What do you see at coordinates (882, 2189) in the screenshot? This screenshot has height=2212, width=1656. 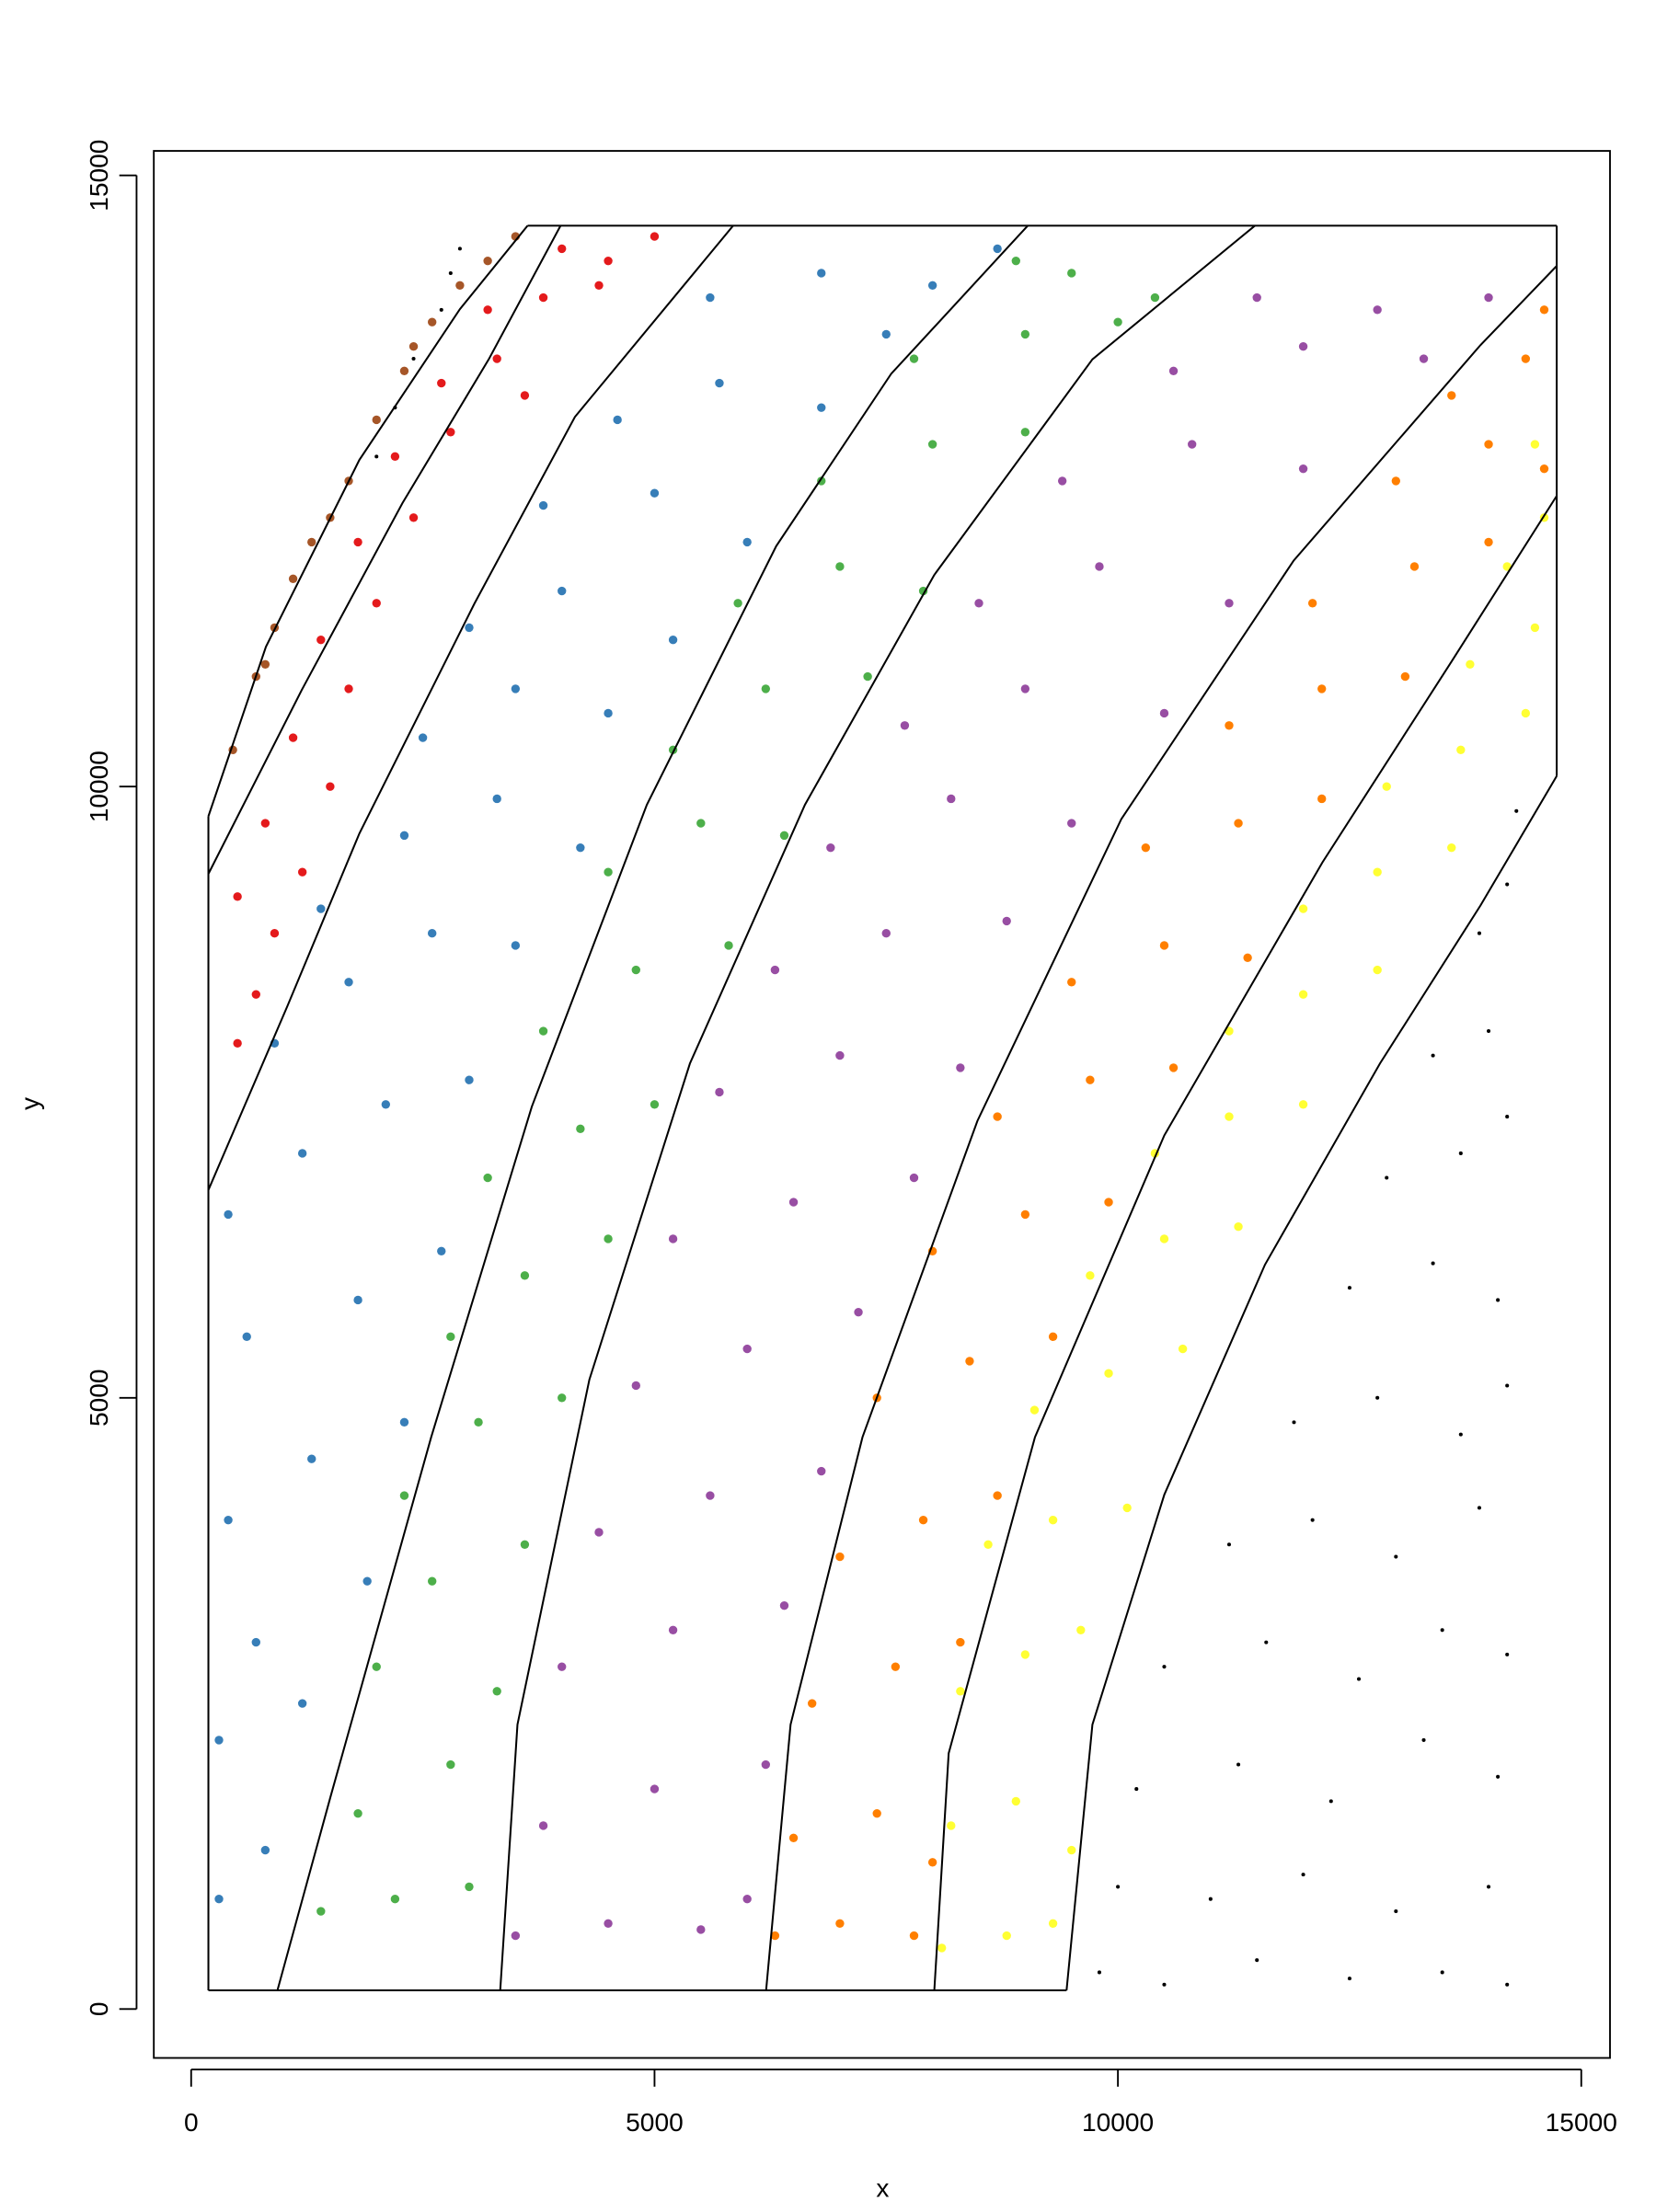 I see `x-axis-label: x` at bounding box center [882, 2189].